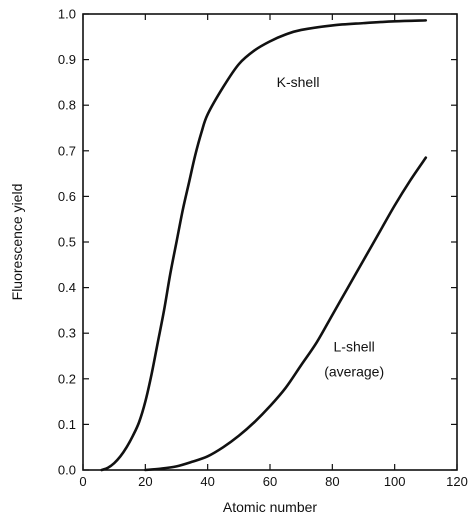 This screenshot has height=522, width=471. Describe the element at coordinates (207, 481) in the screenshot. I see `x-tick-label: 40` at that location.